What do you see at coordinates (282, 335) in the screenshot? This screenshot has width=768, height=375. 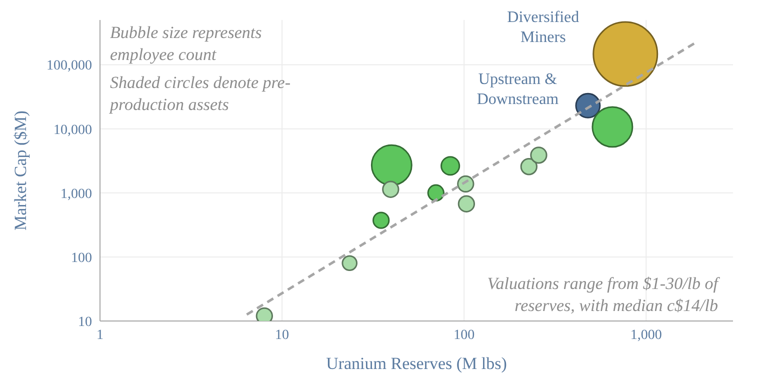 I see `x-tick-label: 10` at bounding box center [282, 335].